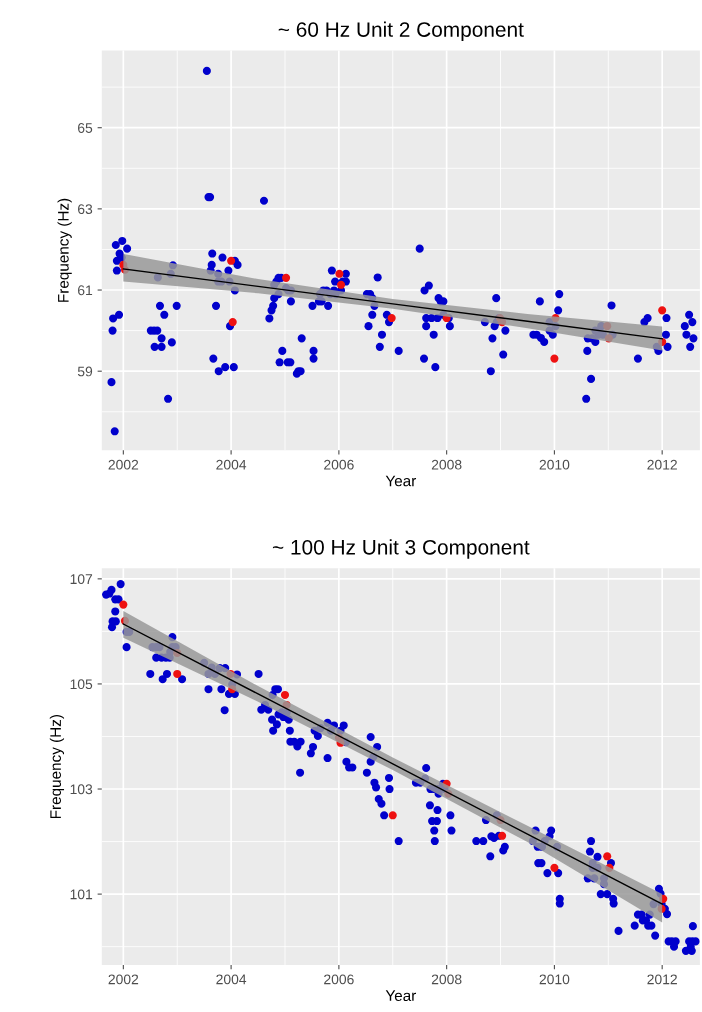 The image size is (702, 1012). Describe the element at coordinates (85, 209) in the screenshot. I see `y-tick-label: 63` at that location.